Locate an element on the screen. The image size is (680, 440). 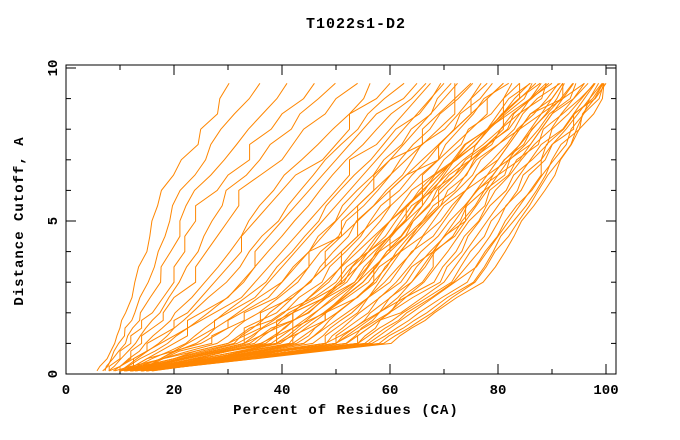
x-axis-label: Percent of Residues (CA) is located at coordinates (346, 411).